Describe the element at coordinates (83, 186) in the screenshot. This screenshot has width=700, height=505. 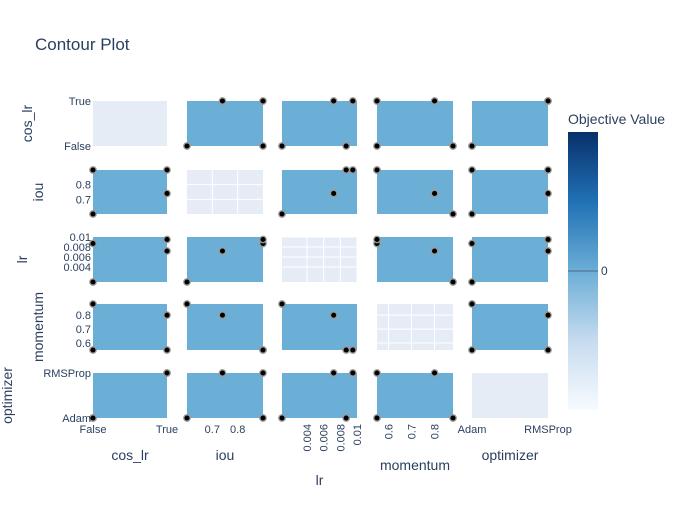
I see `y-tick-label-iou: 0.8` at that location.